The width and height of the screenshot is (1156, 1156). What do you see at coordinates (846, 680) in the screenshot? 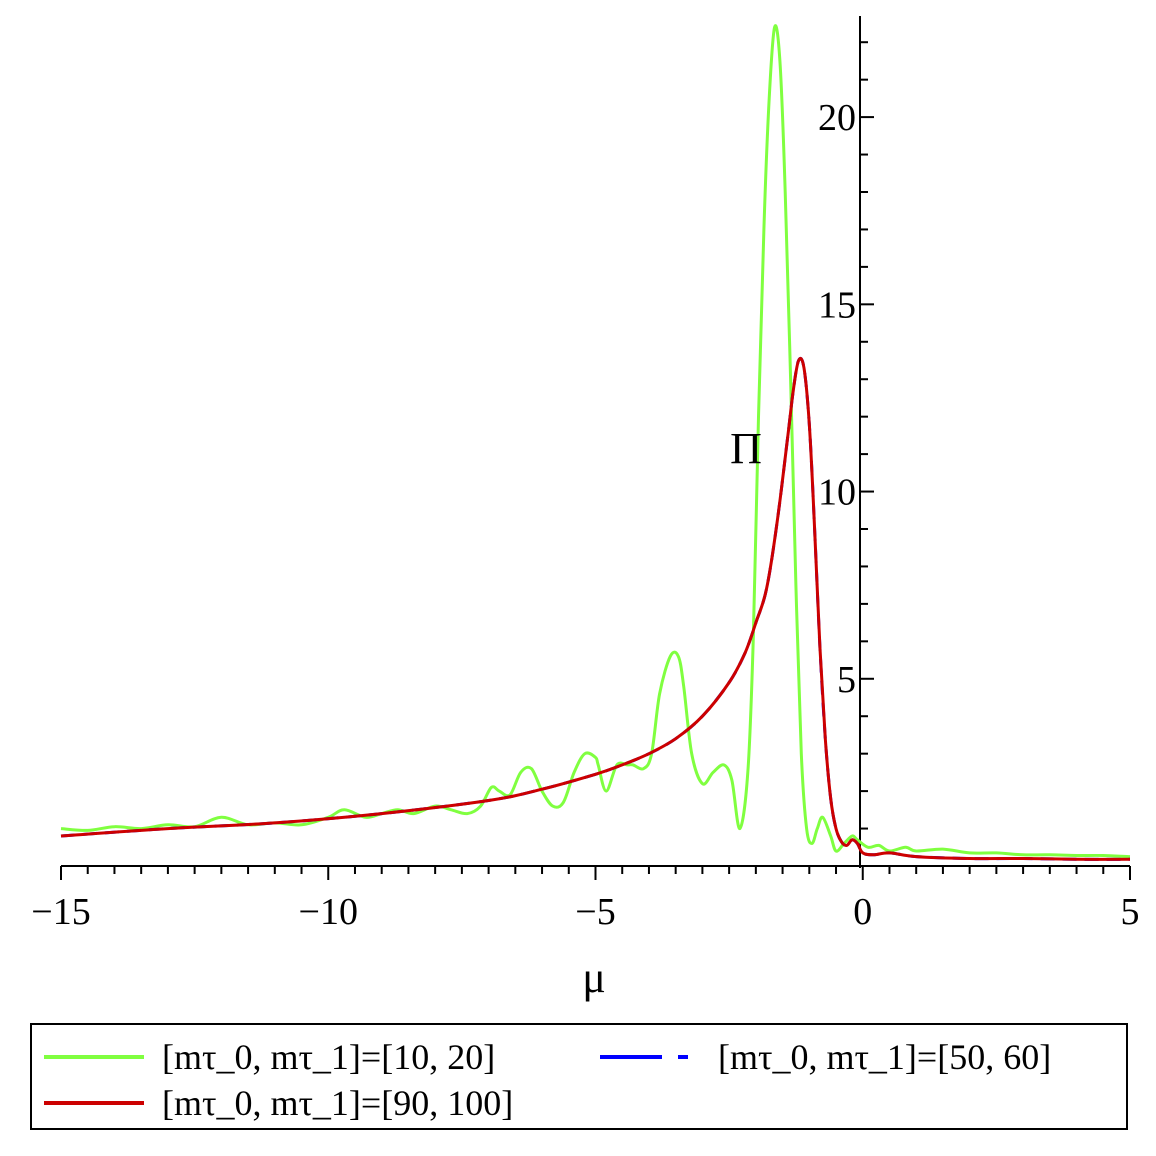
I see `y-tick-label: 5` at bounding box center [846, 680].